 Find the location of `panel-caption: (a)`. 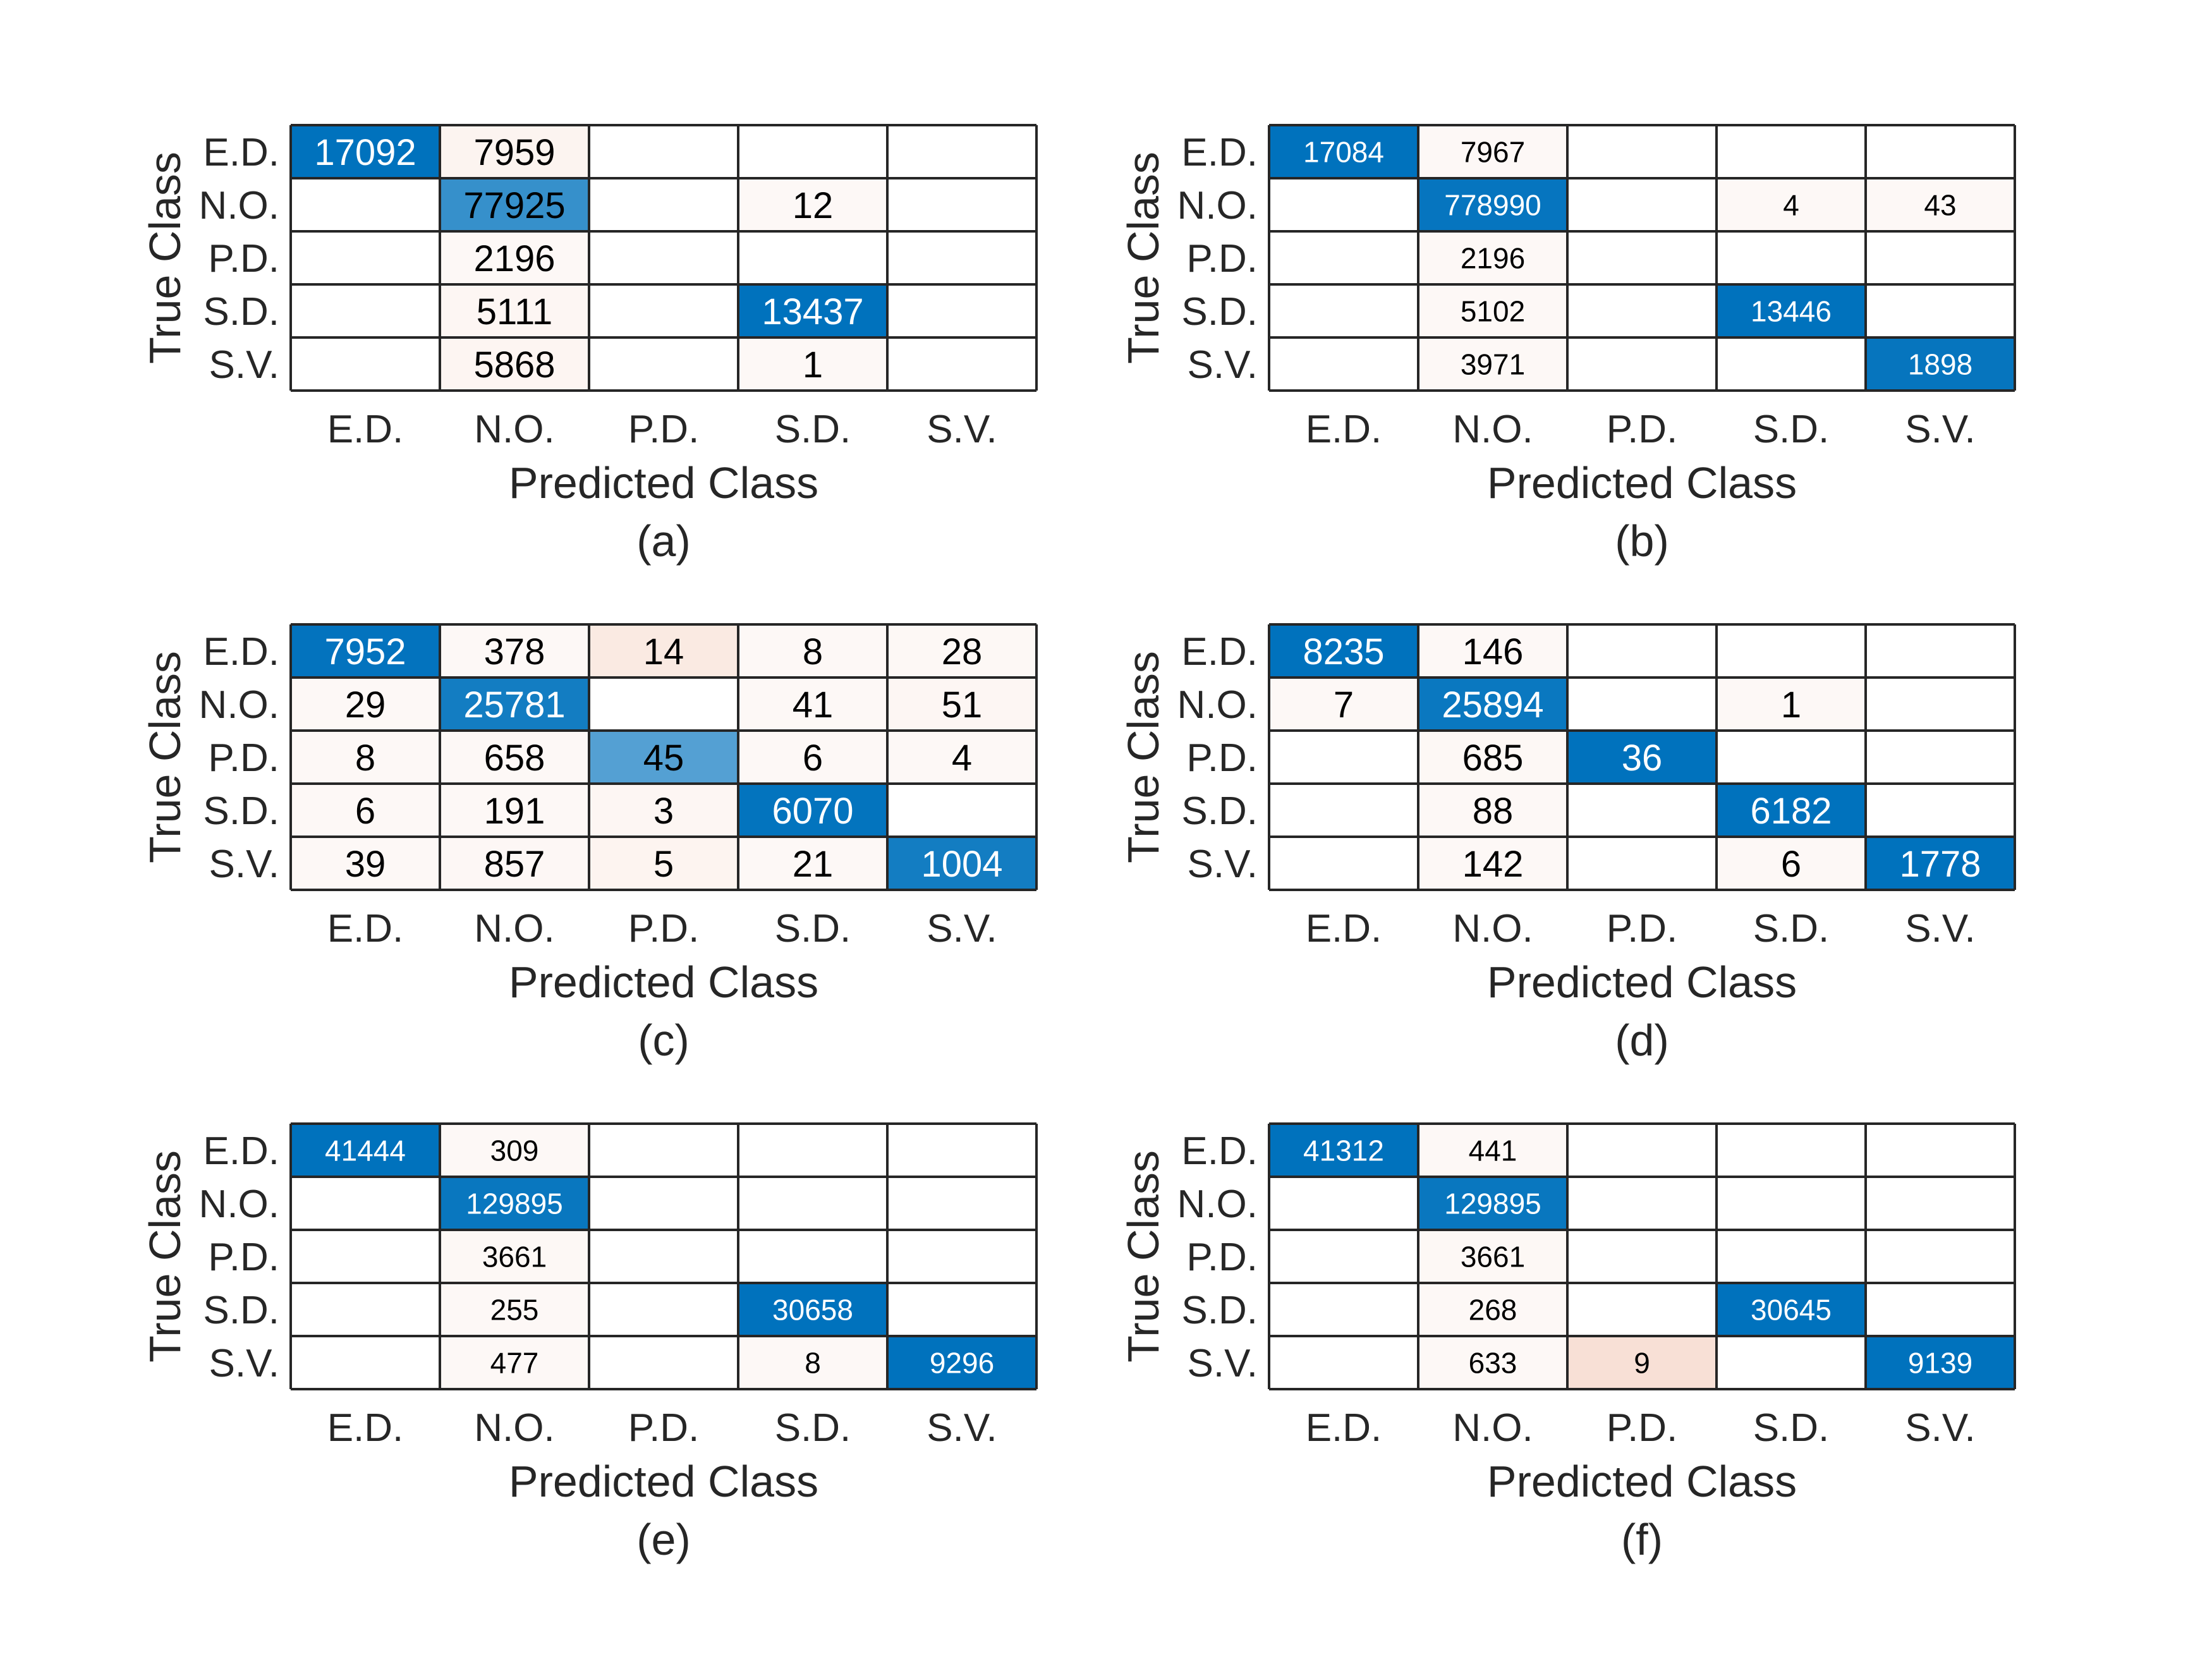

panel-caption: (a) is located at coordinates (663, 541).